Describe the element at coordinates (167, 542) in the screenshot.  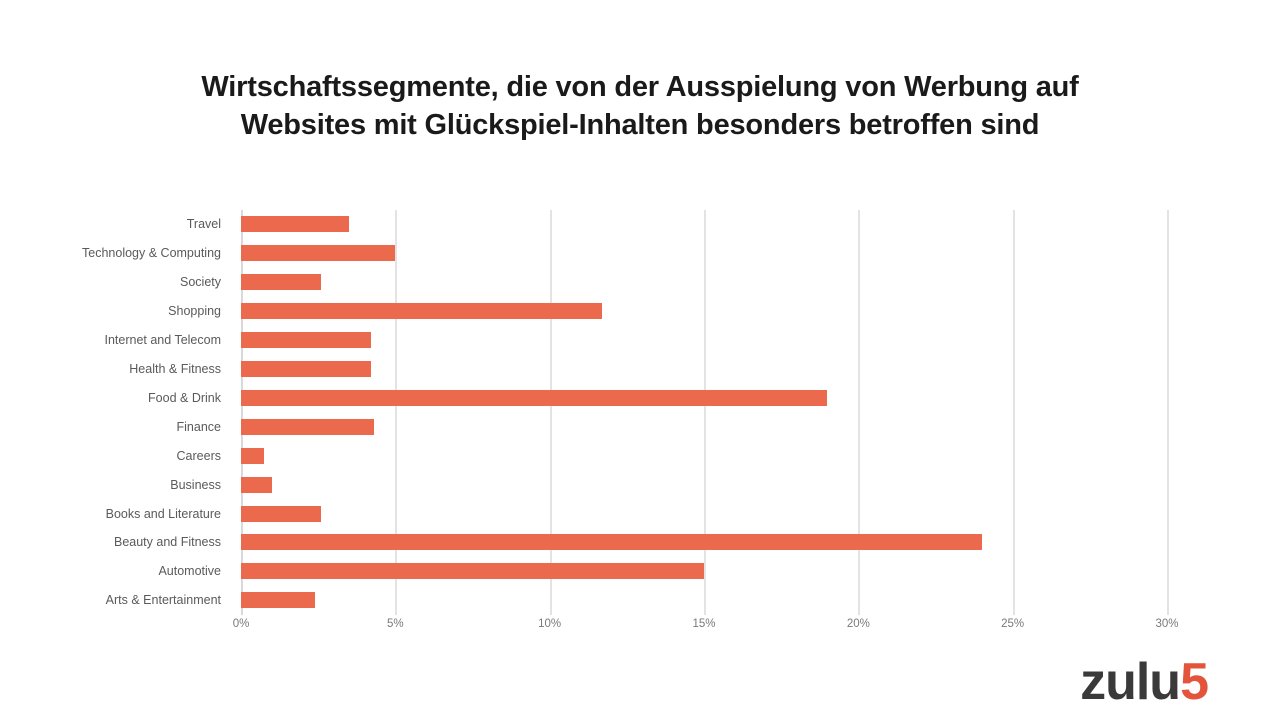
I see `y-axis-label-text: Beauty and Fitness` at that location.